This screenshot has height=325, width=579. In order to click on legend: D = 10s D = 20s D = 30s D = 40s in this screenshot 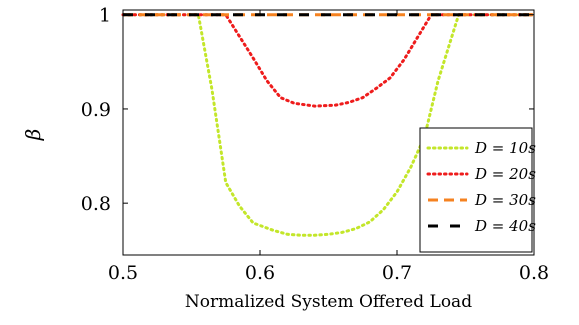, I will do `click(477, 190)`.